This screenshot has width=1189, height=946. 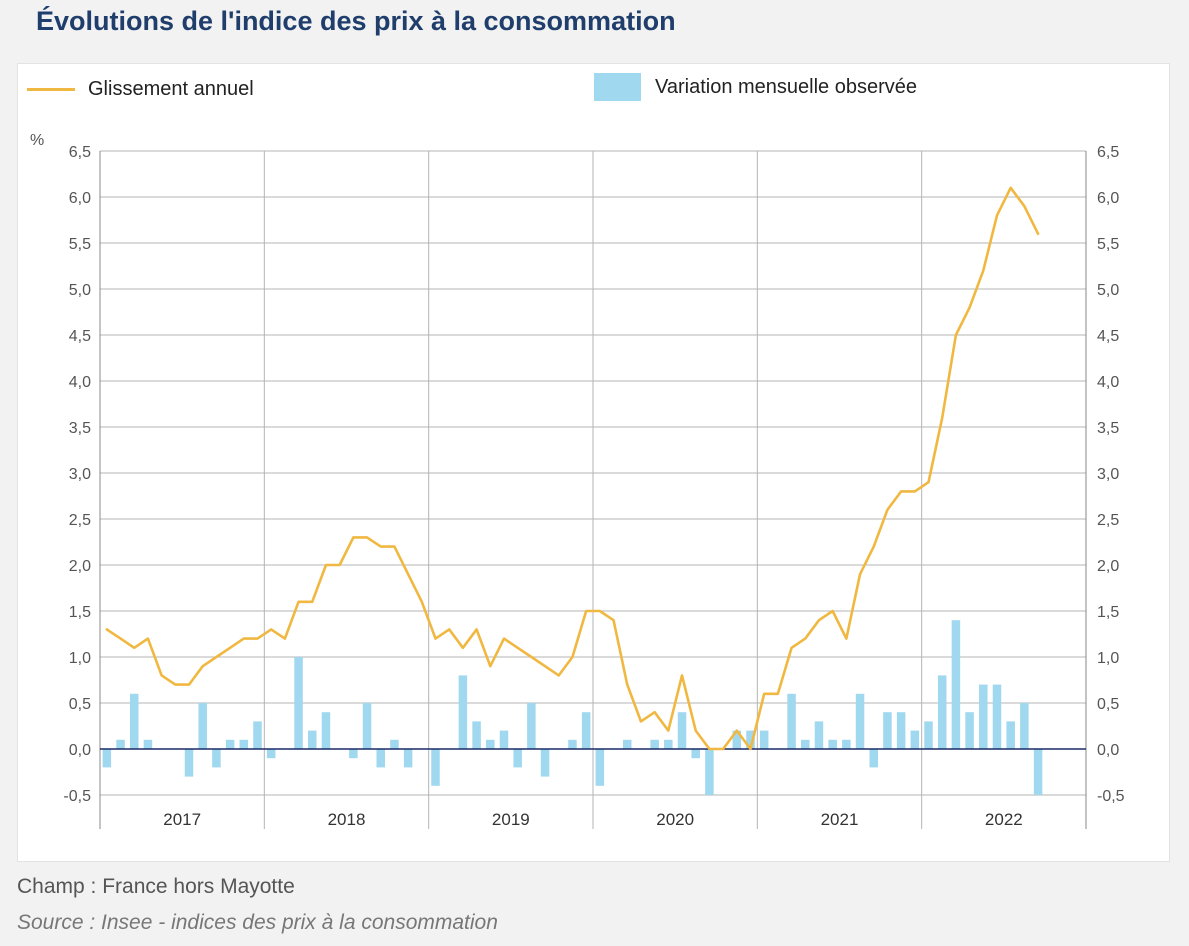 I want to click on y-tick-label-left: 0,0, so click(x=80, y=750).